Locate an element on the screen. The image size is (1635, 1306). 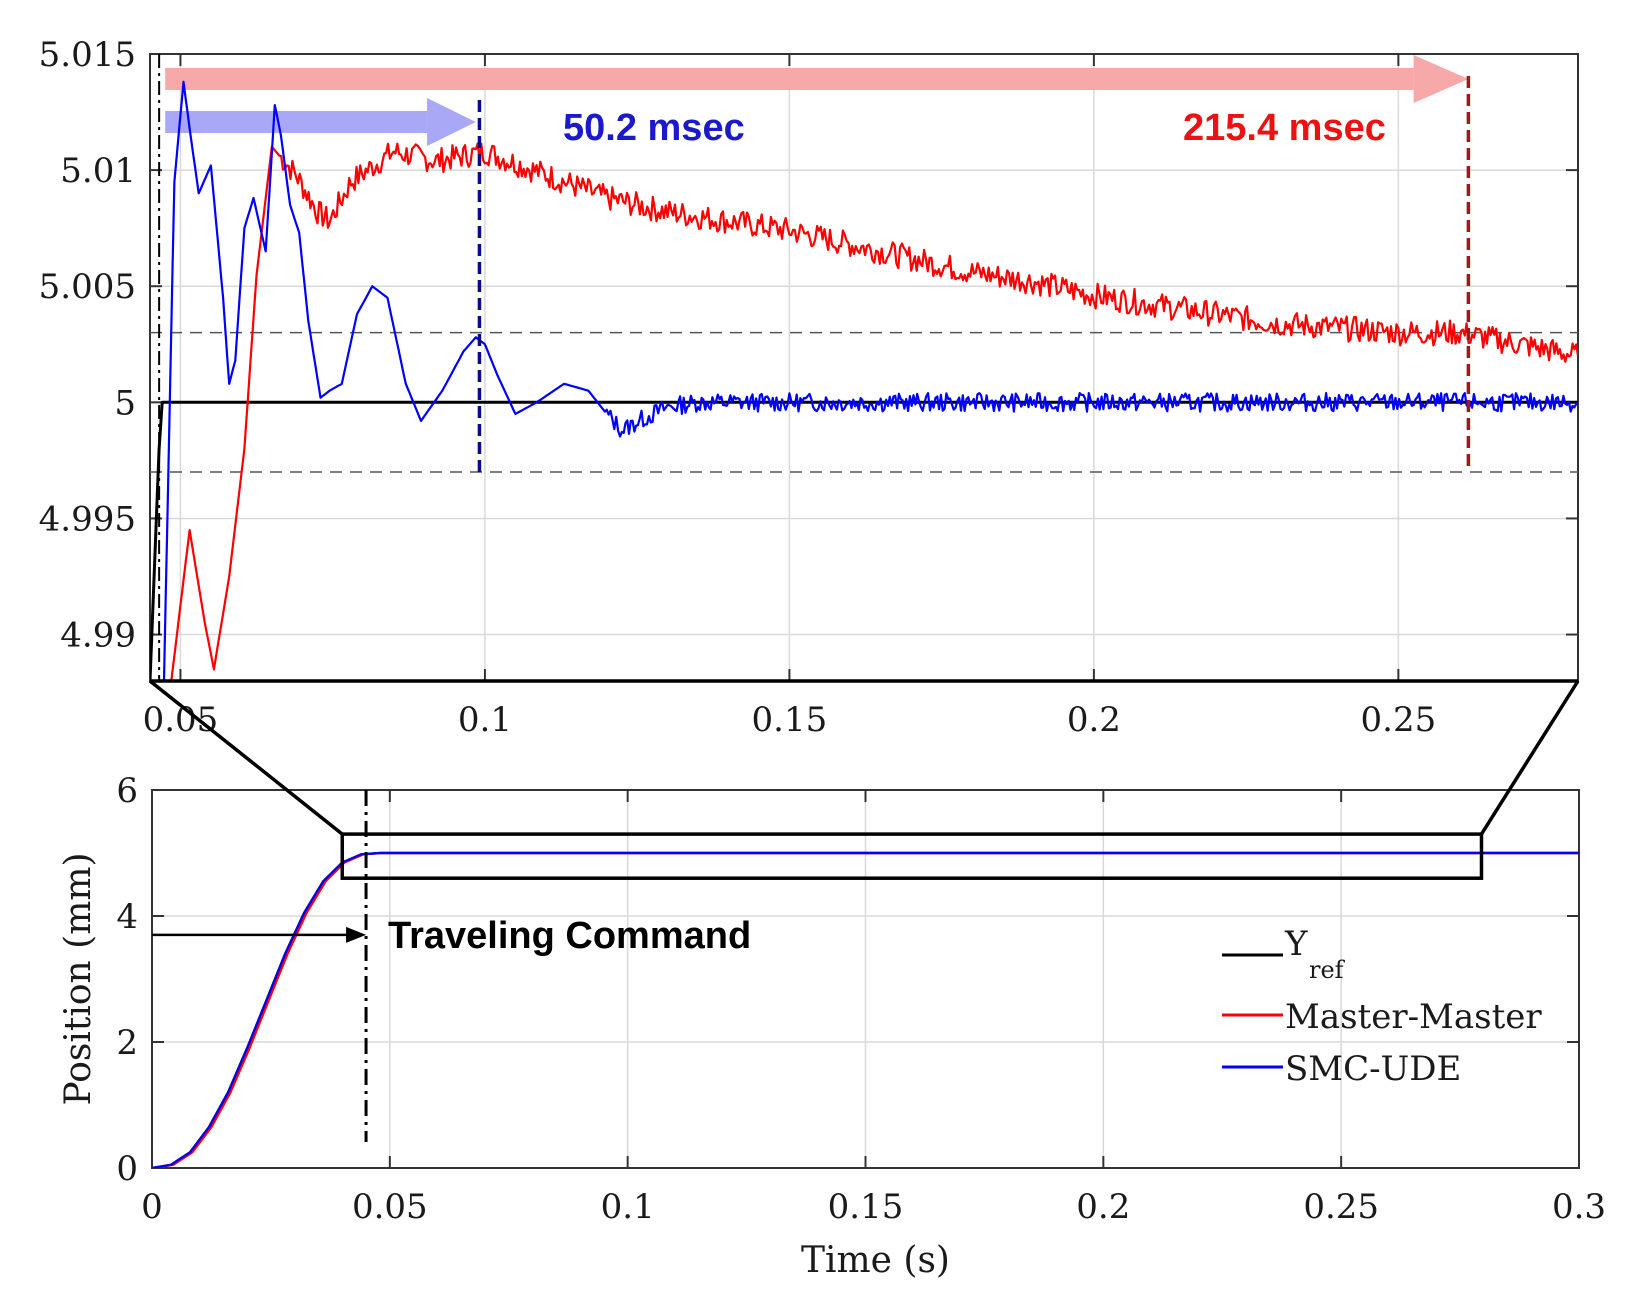
legend-entry-yref-subscript: ref is located at coordinates (1327, 970).